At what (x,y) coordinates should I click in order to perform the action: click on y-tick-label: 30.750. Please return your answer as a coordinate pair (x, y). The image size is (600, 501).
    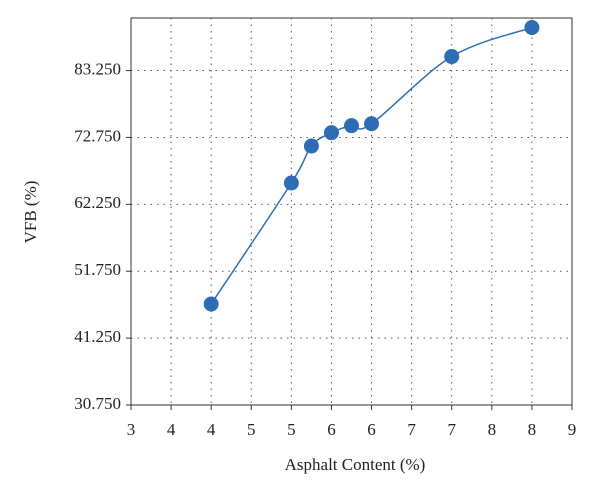
    Looking at the image, I should click on (97, 403).